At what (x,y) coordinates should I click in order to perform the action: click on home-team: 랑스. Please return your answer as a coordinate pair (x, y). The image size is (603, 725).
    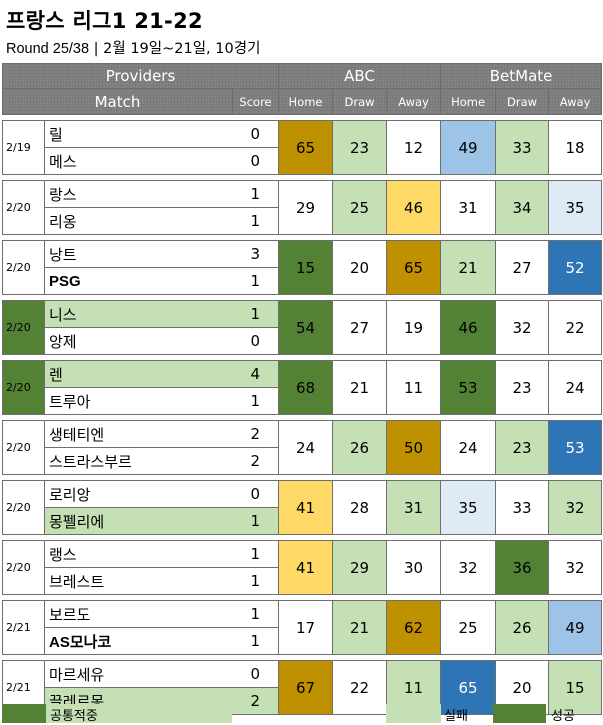
    Looking at the image, I should click on (138, 194).